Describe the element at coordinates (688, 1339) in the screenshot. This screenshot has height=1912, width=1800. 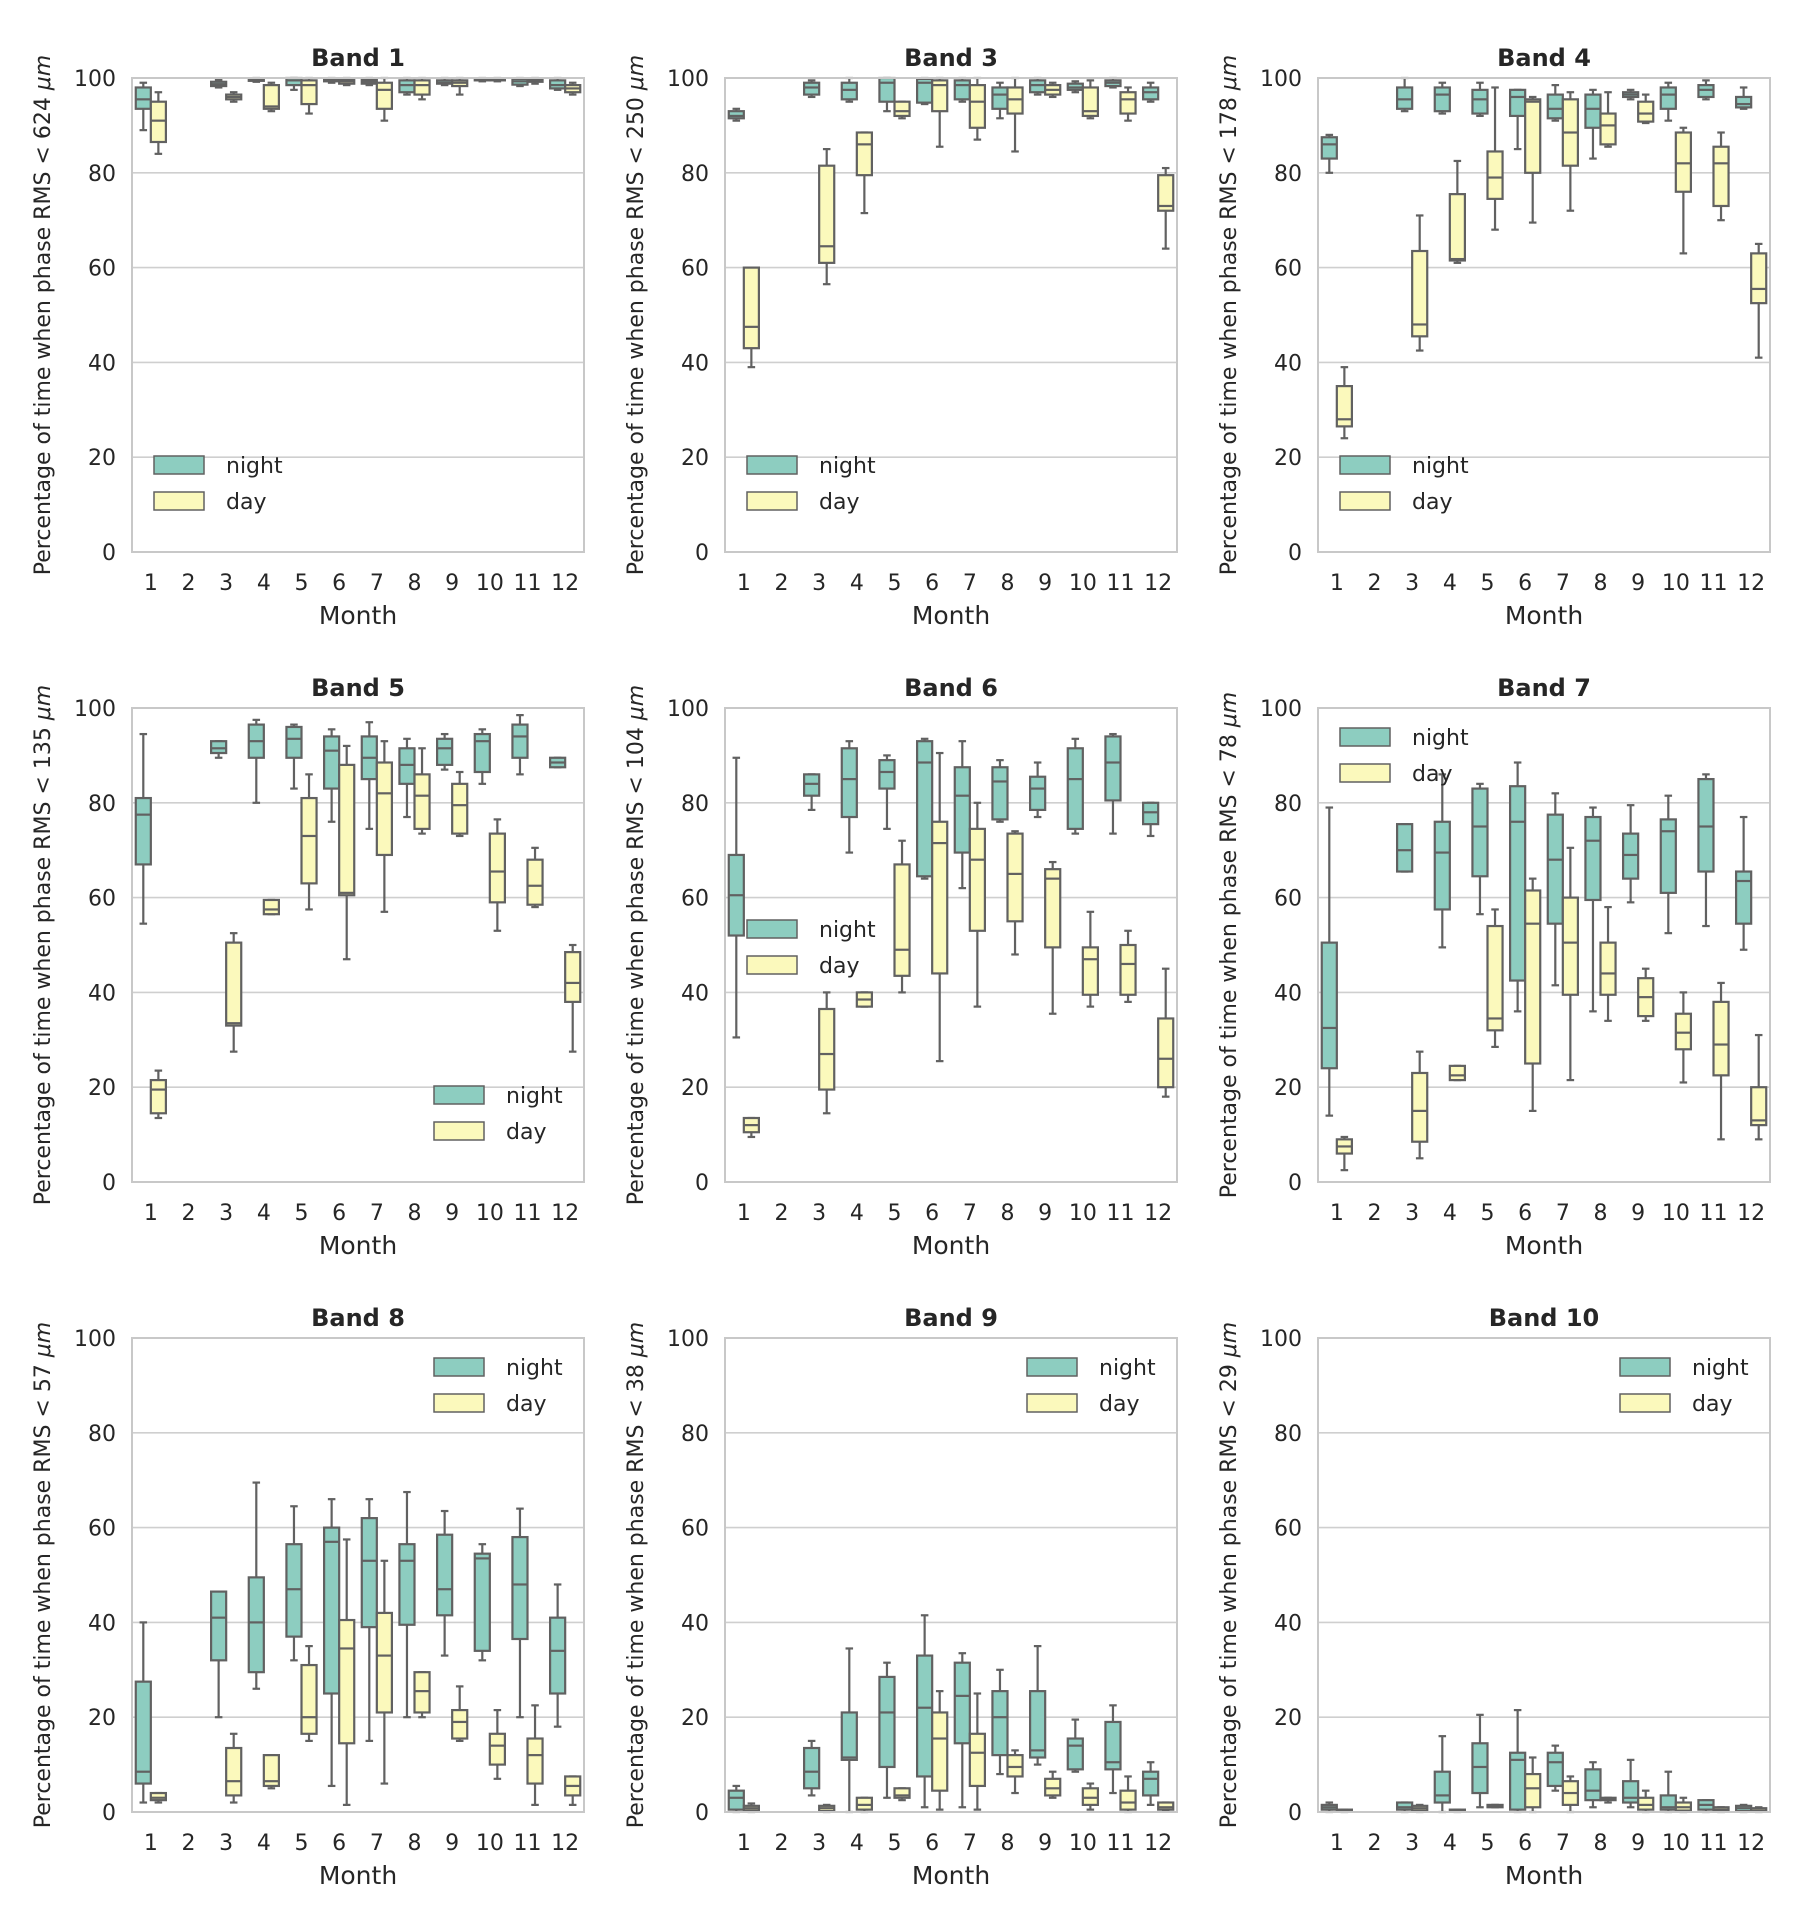
I see `y-tick-label: 100` at that location.